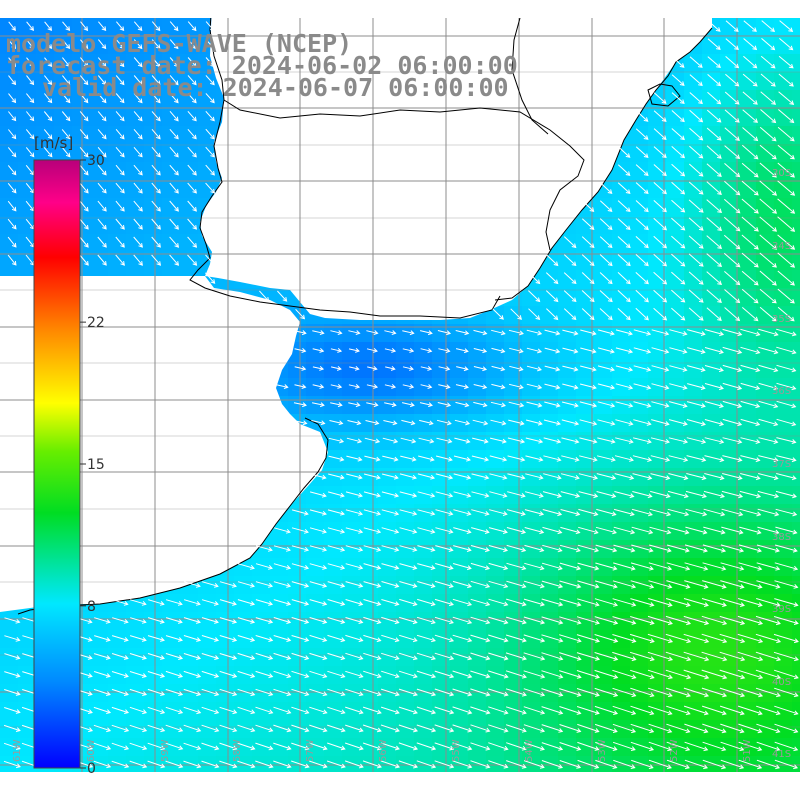 The width and height of the screenshot is (800, 804). Describe the element at coordinates (603, 164) in the screenshot. I see `coastline-north` at that location.